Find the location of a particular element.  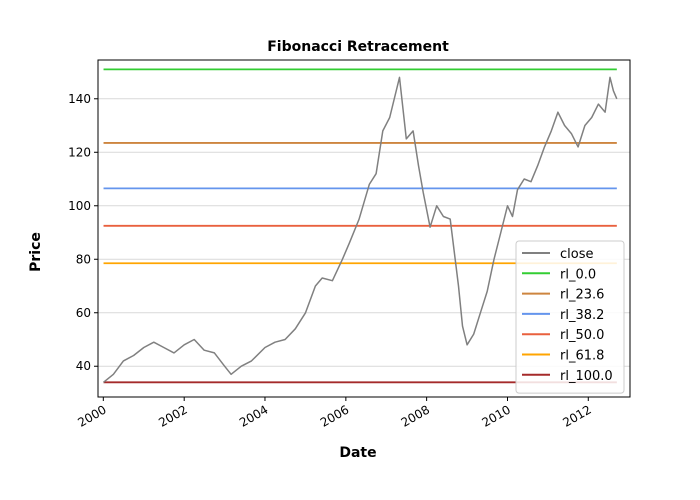

legend-label-rl_50.0: rl_50.0 is located at coordinates (582, 335).